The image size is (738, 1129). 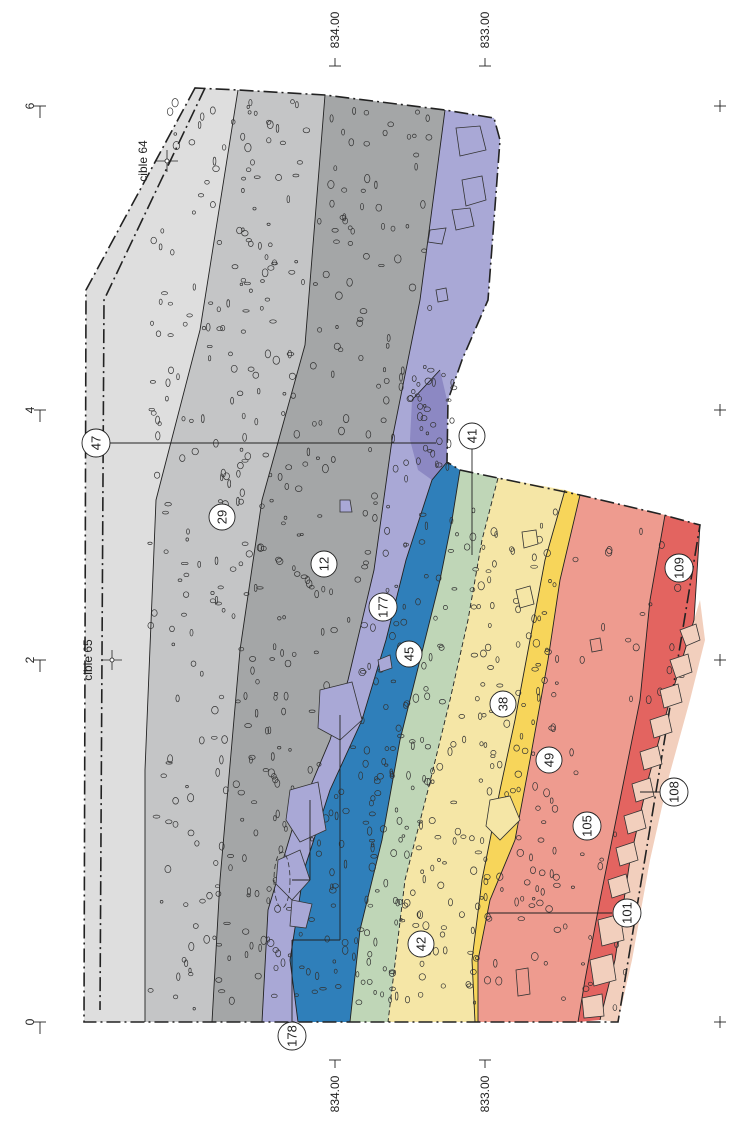 What do you see at coordinates (472, 436) in the screenshot?
I see `layer-label-41: 41` at bounding box center [472, 436].